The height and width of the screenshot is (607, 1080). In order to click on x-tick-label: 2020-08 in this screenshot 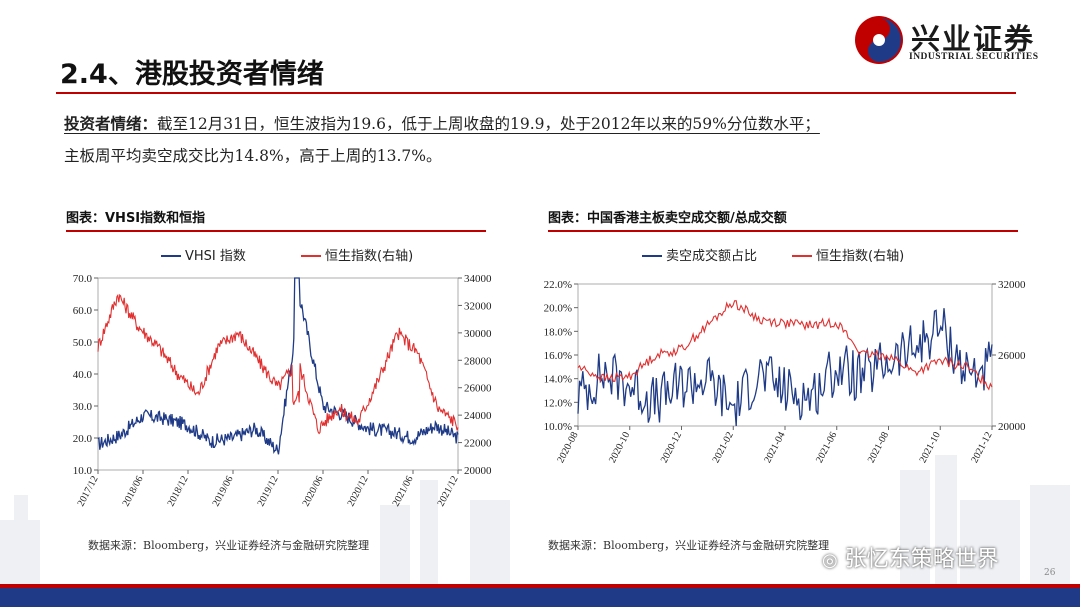, I will do `click(567, 447)`.